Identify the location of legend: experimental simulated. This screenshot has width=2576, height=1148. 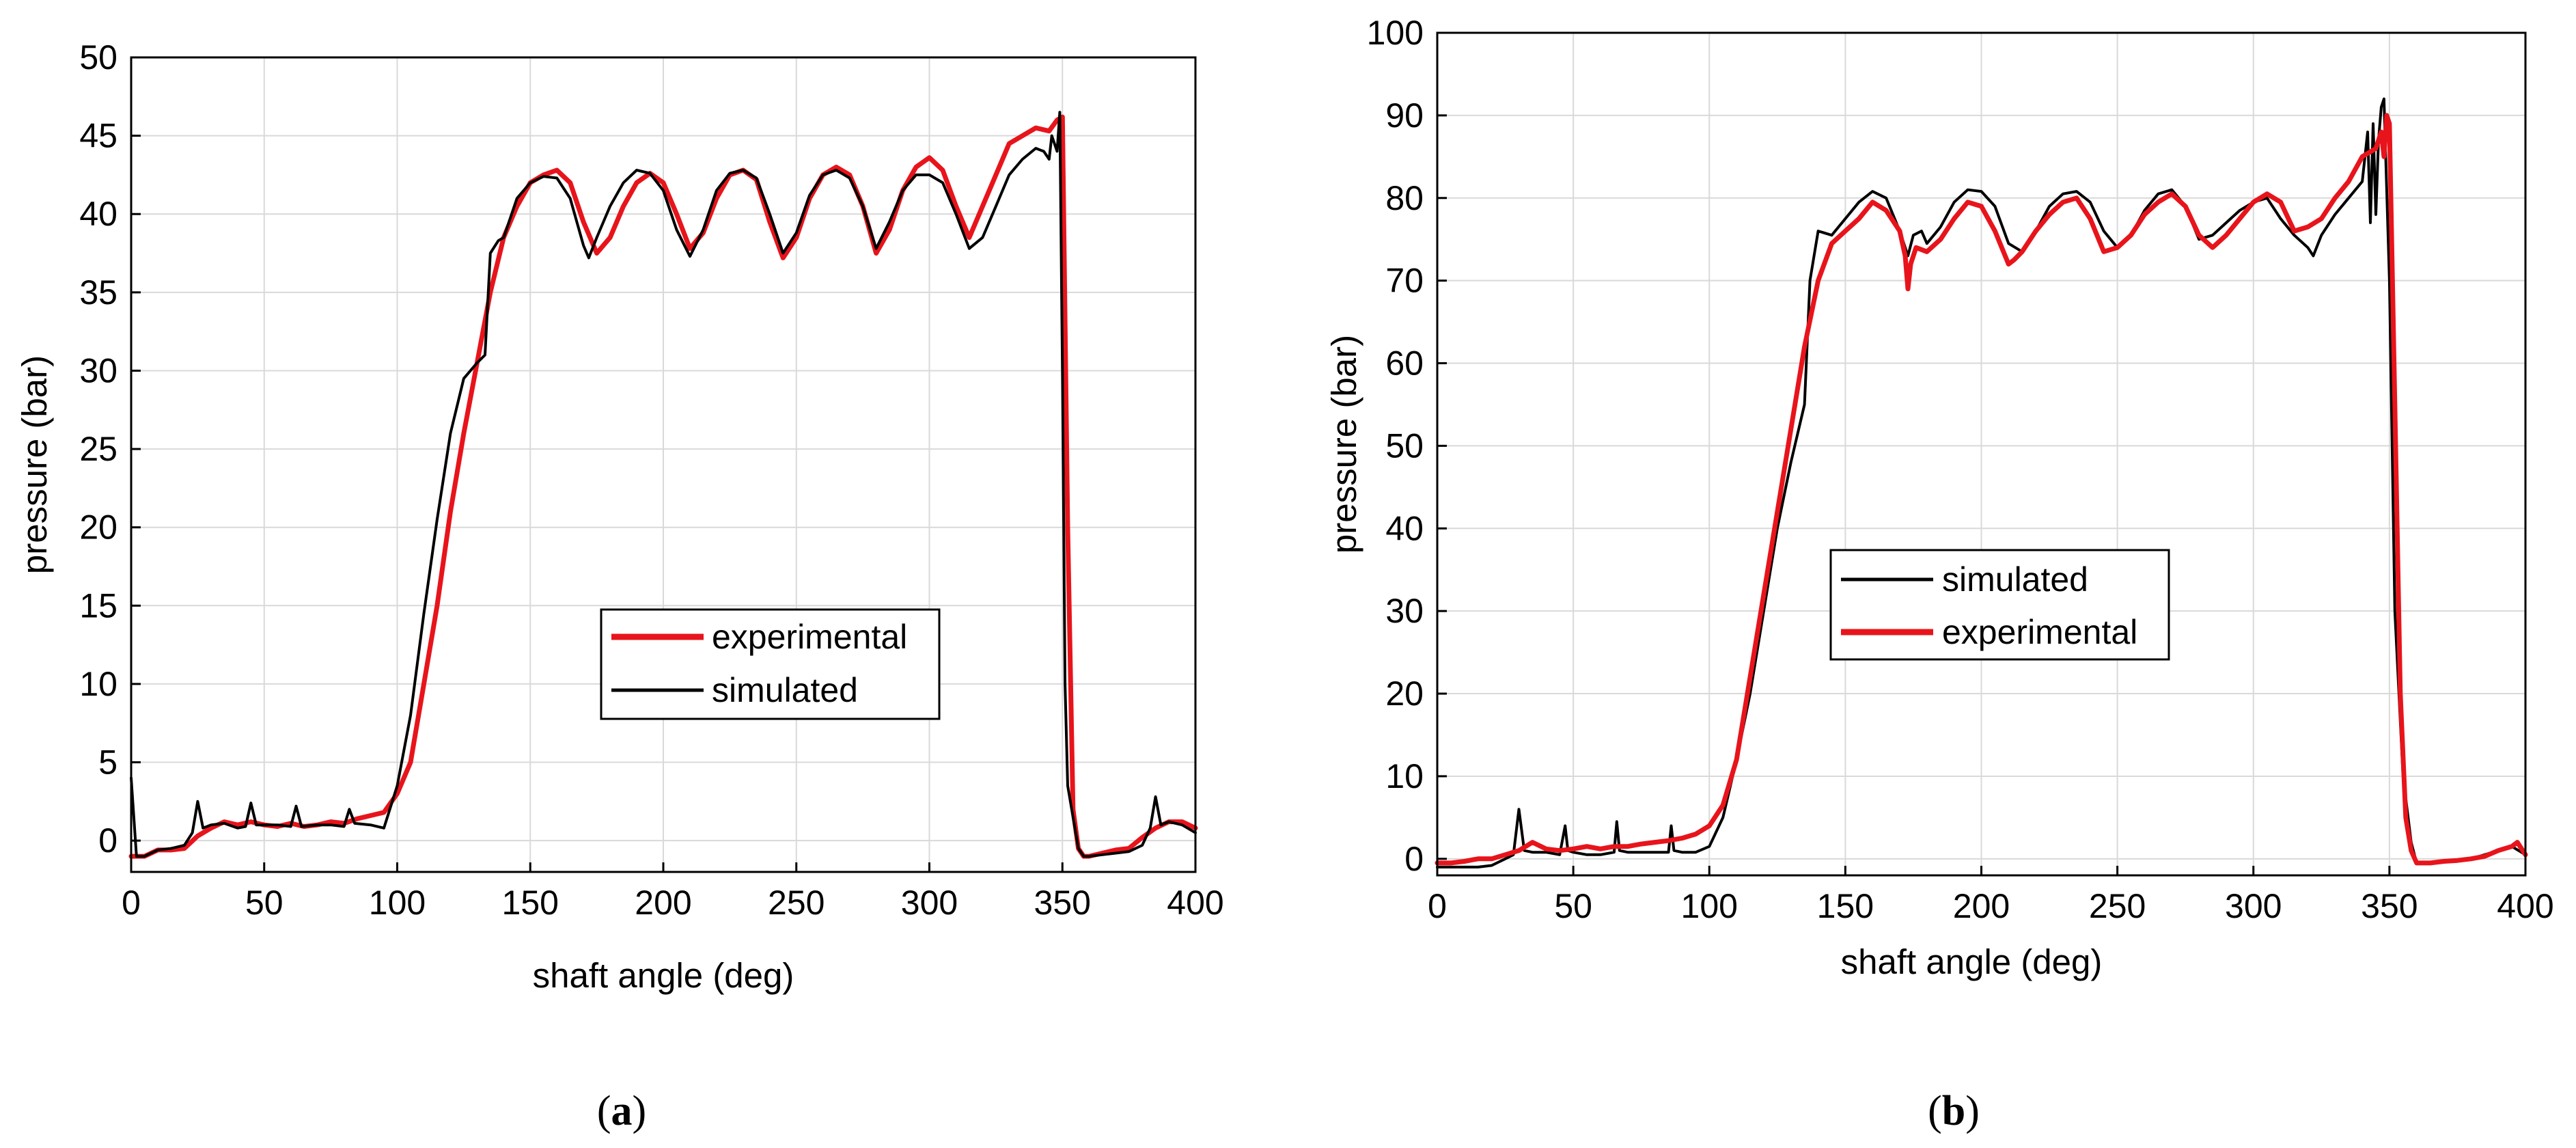
(771, 664).